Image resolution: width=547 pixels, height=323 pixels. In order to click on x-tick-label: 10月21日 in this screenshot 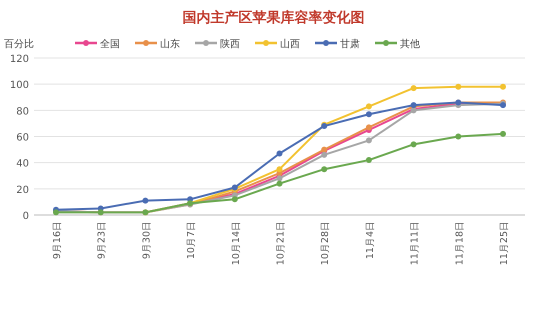, I will do `click(281, 243)`.